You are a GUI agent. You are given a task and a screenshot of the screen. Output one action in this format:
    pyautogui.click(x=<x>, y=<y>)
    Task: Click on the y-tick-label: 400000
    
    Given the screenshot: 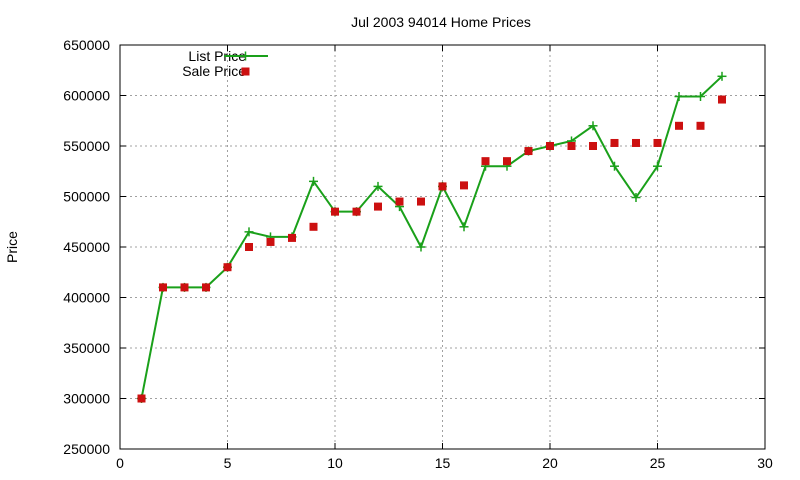 What is the action you would take?
    pyautogui.click(x=86, y=298)
    